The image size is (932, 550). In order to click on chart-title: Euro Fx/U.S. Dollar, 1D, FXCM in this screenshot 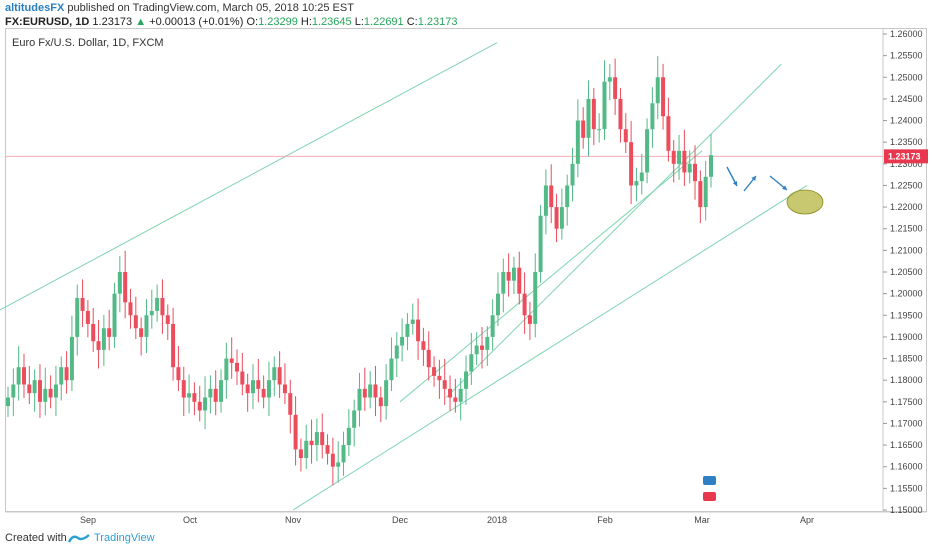, I will do `click(88, 43)`.